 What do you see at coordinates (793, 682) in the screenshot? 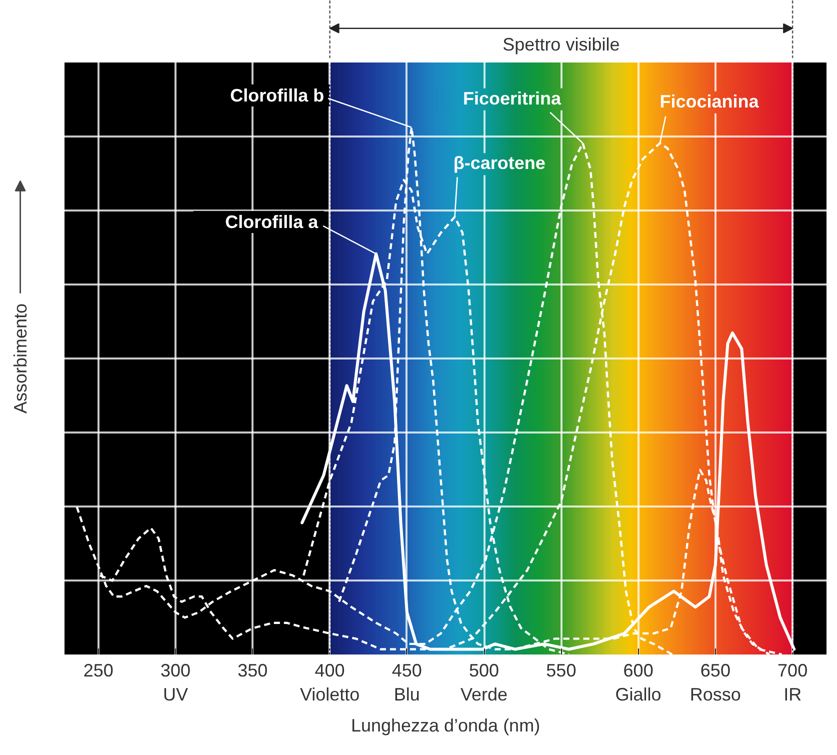
I see `x-tick-label: 700 IR` at bounding box center [793, 682].